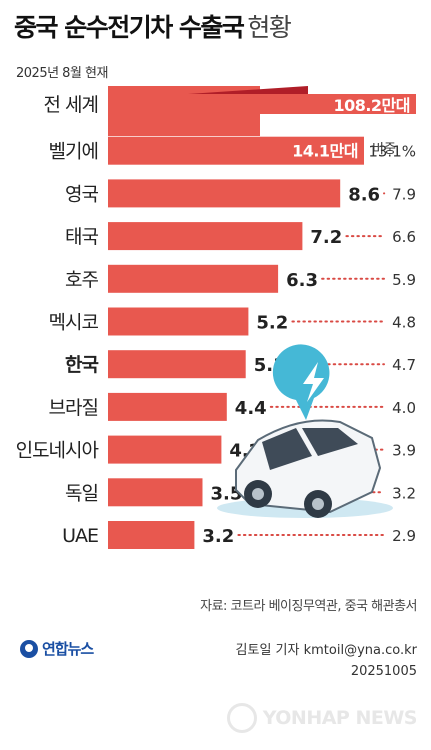 This screenshot has width=431, height=750. What do you see at coordinates (287, 449) in the screenshot?
I see `car-window-front` at bounding box center [287, 449].